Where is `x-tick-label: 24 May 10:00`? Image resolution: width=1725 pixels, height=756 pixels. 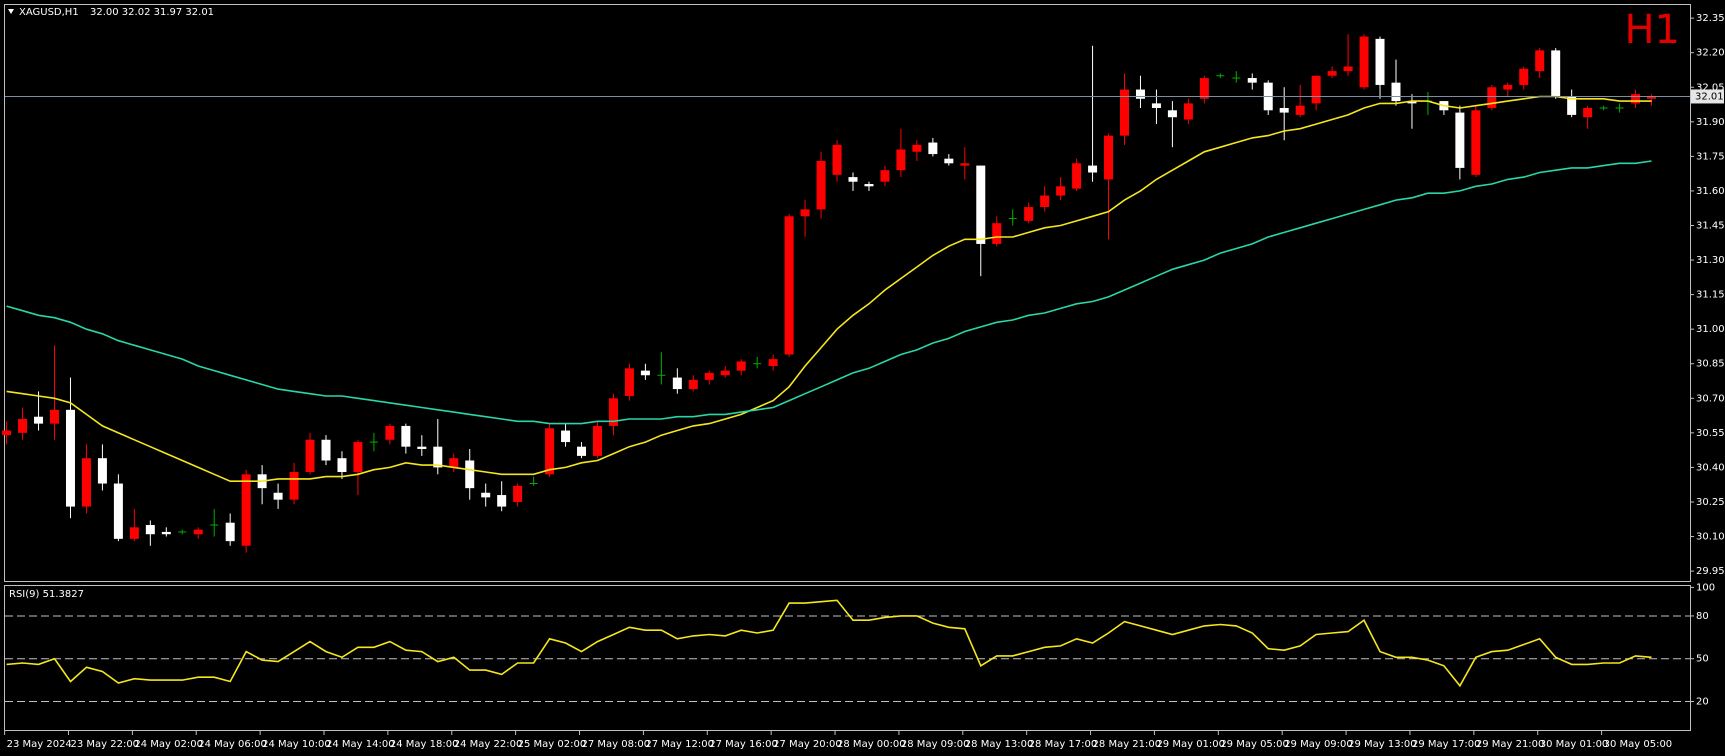
x-tick-label: 24 May 10:00 is located at coordinates (296, 744).